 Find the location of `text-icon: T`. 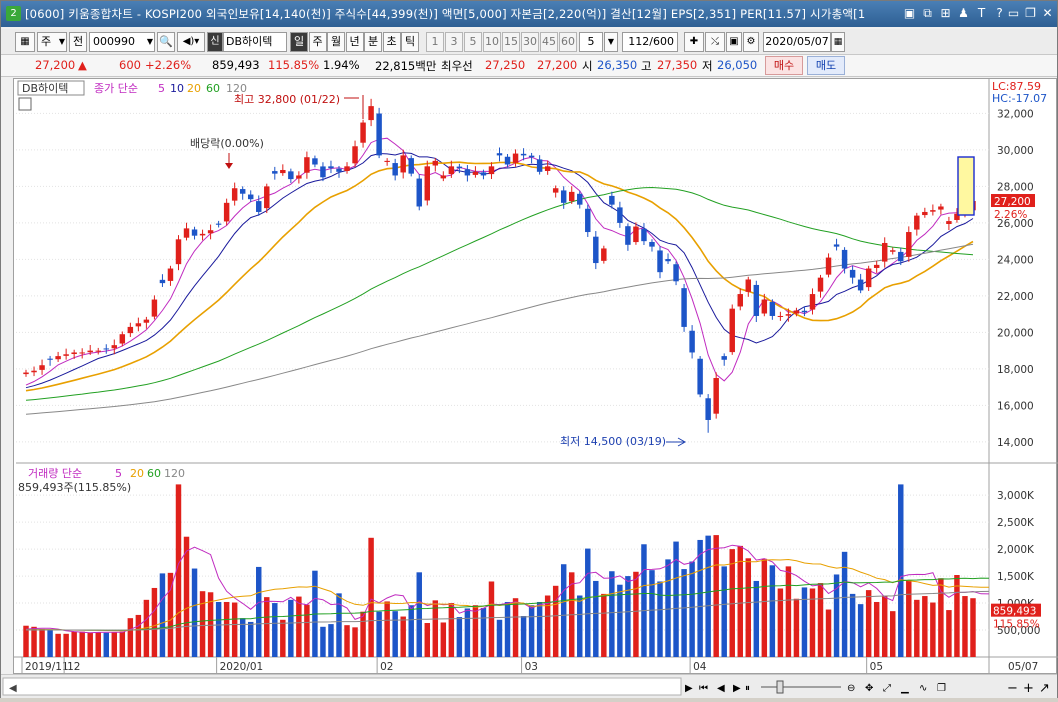

text-icon: T is located at coordinates (981, 13).